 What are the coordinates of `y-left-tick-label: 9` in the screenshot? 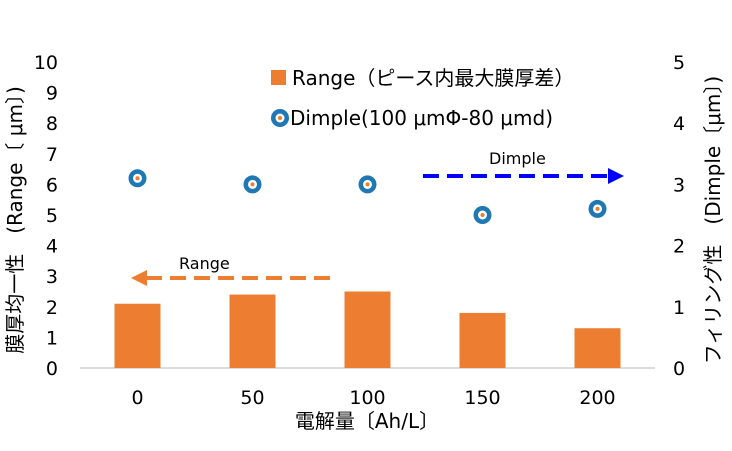 It's located at (52, 94).